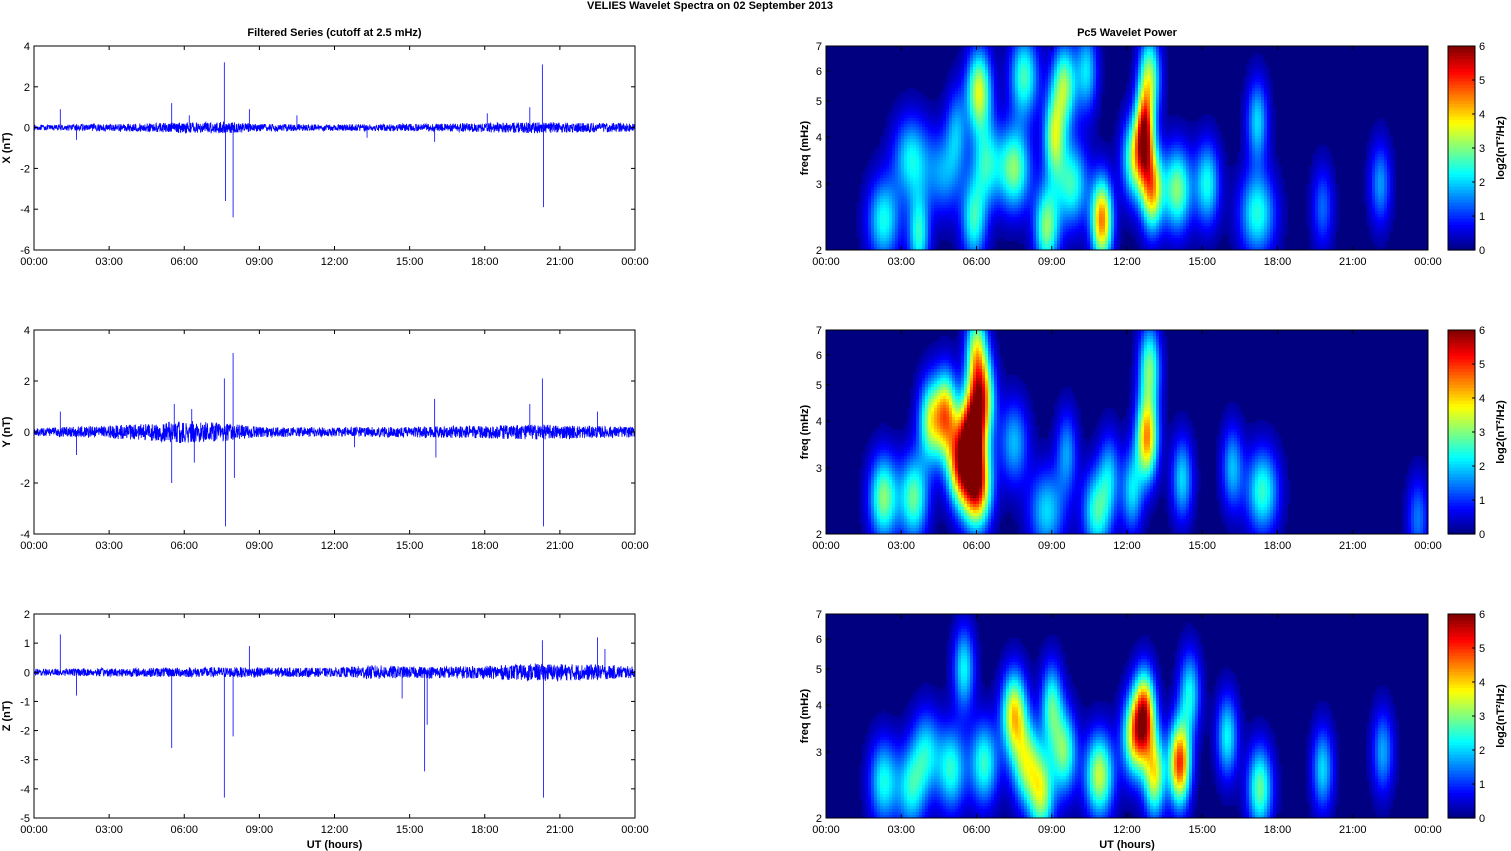  What do you see at coordinates (34, 262) in the screenshot?
I see `x-series-x-tick-label: 00:00` at bounding box center [34, 262].